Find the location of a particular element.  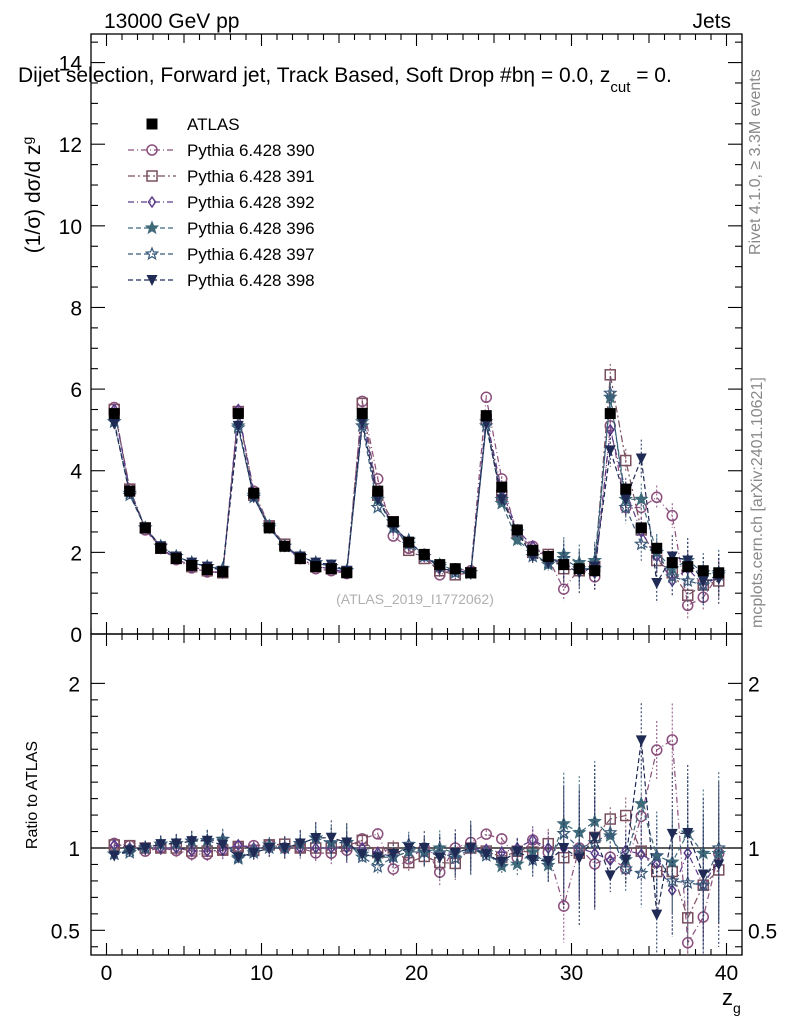

legend-label: Pythia 6.428 392 is located at coordinates (251, 202).